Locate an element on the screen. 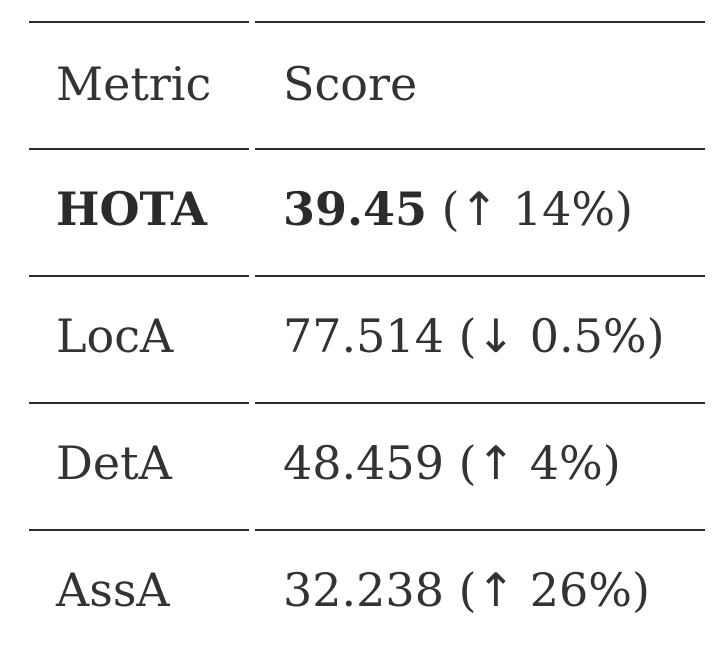  score-change: 26% is located at coordinates (580, 590).